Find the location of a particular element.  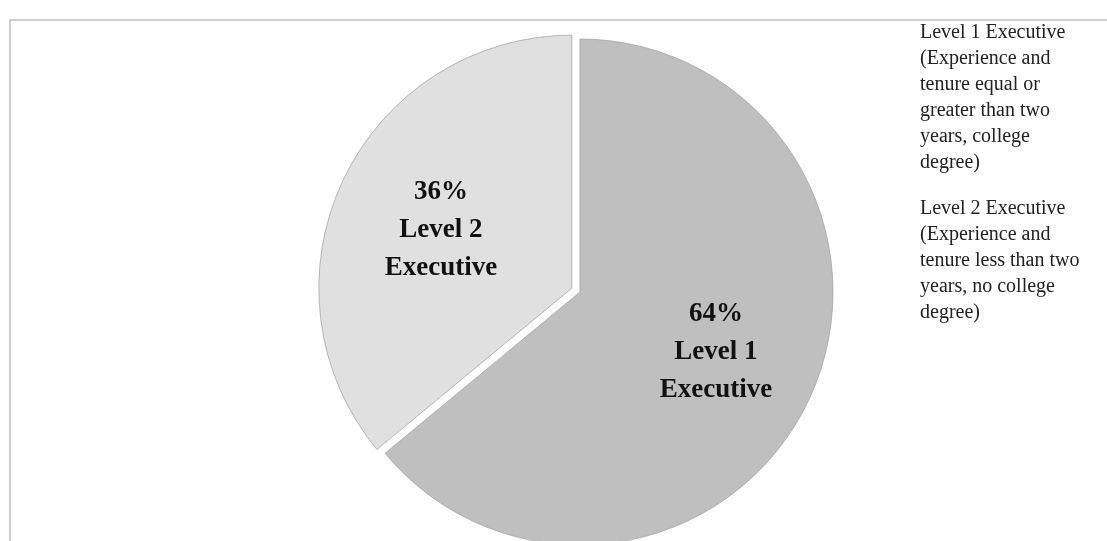

data-label: 36% is located at coordinates (440, 189).